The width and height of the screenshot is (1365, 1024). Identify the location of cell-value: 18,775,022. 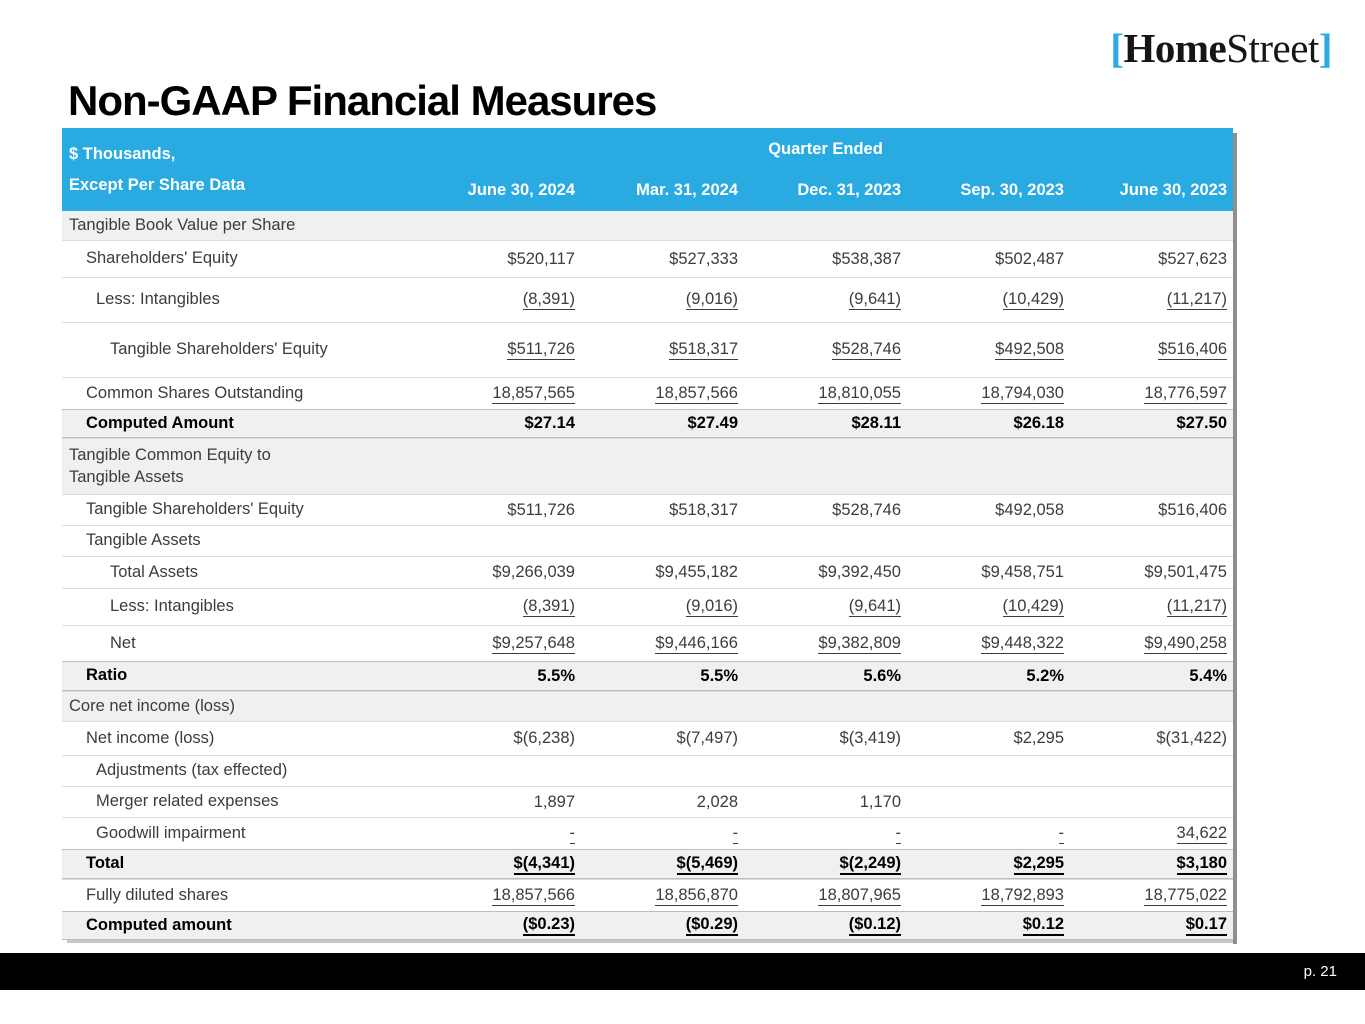
(1185, 895).